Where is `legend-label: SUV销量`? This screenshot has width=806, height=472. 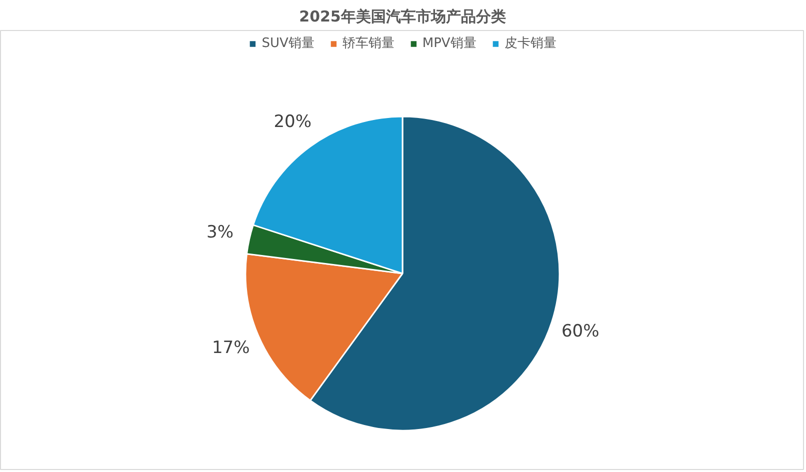 legend-label: SUV销量 is located at coordinates (288, 43).